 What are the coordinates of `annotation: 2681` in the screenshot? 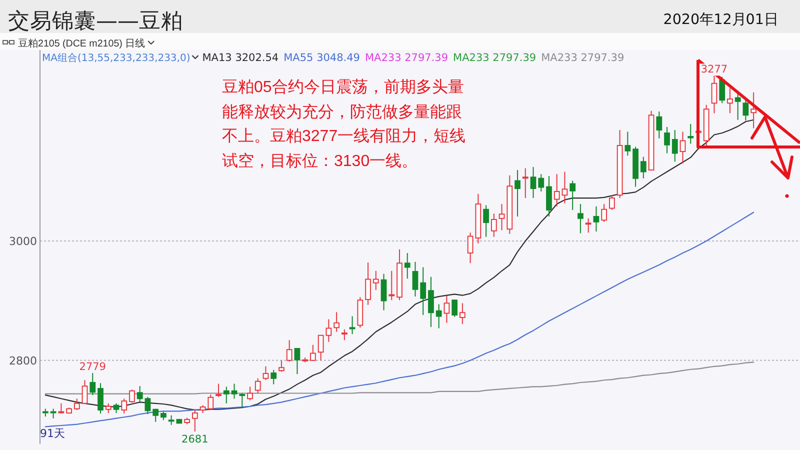 It's located at (195, 439).